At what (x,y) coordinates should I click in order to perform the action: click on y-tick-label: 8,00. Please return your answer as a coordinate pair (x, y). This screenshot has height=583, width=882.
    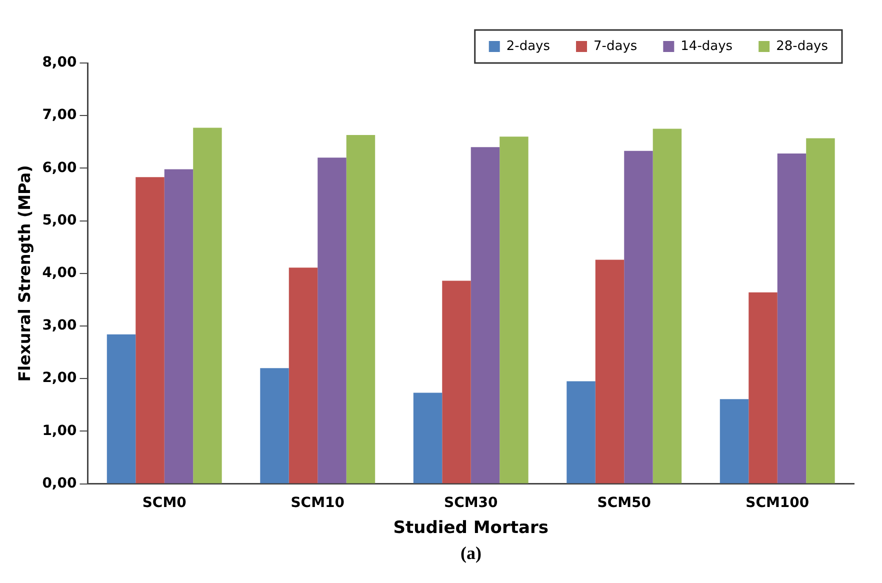
    Looking at the image, I should click on (59, 62).